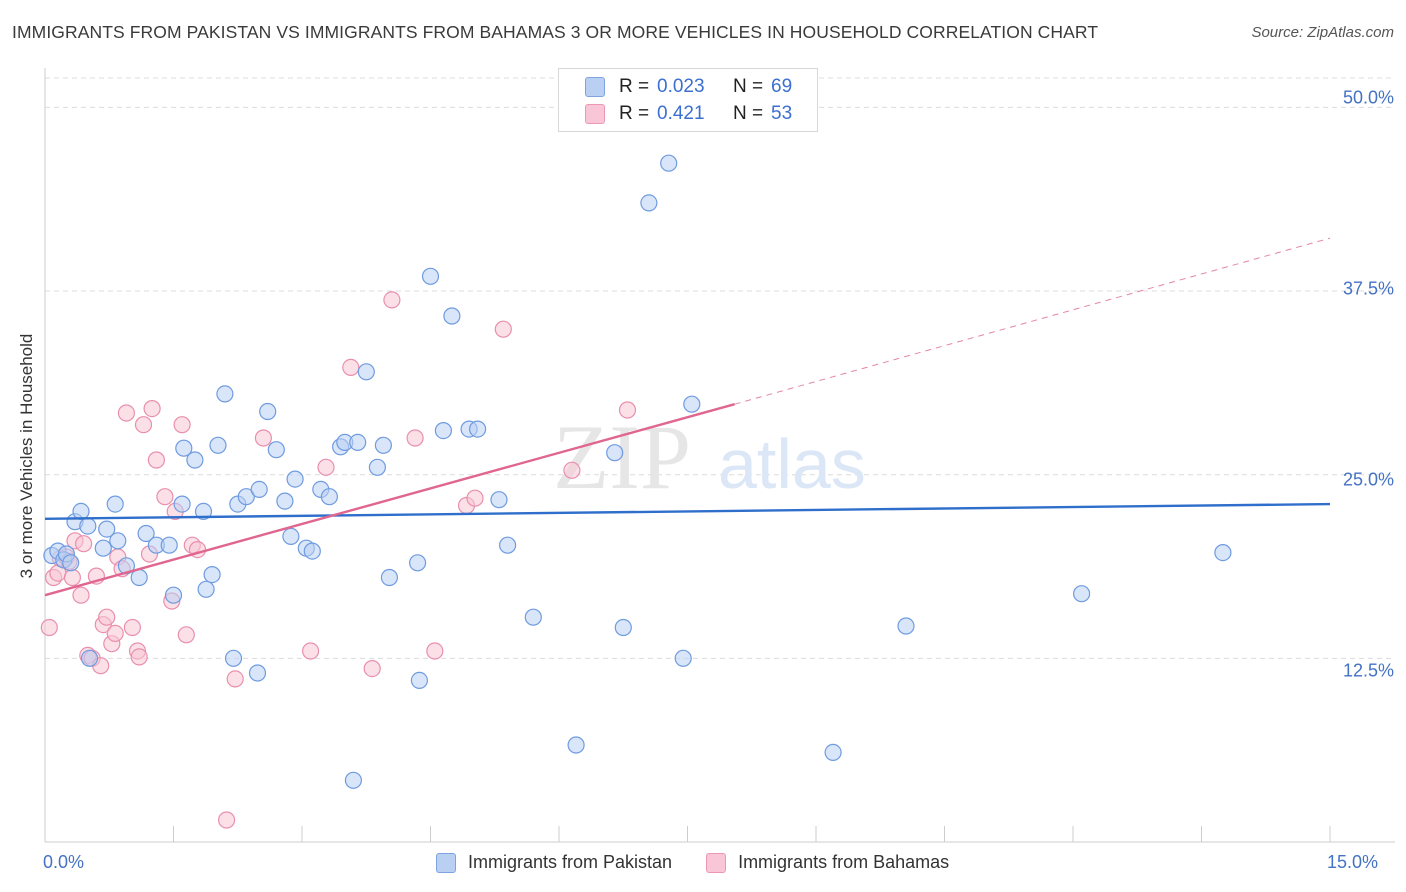 This screenshot has height=892, width=1406. I want to click on pakistan-legend-swatch, so click(446, 862).